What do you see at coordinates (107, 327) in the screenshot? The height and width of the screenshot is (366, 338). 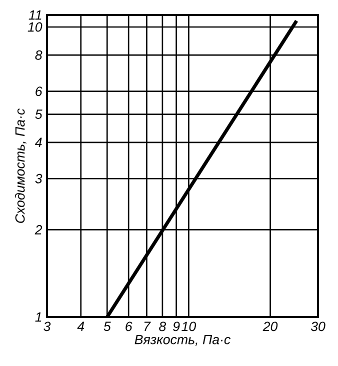 I see `x-tick-label: 5` at bounding box center [107, 327].